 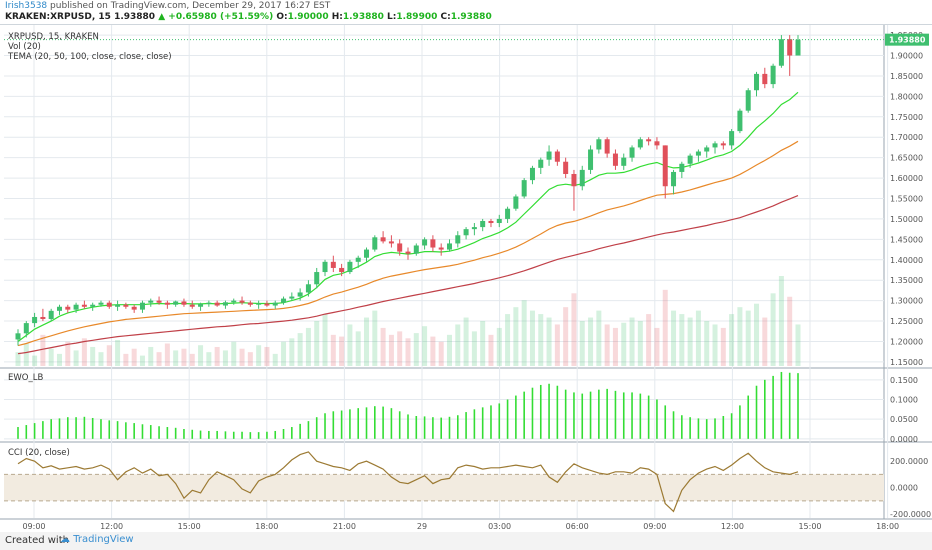 I want to click on price-axis-label: 1.50000, so click(x=906, y=219).